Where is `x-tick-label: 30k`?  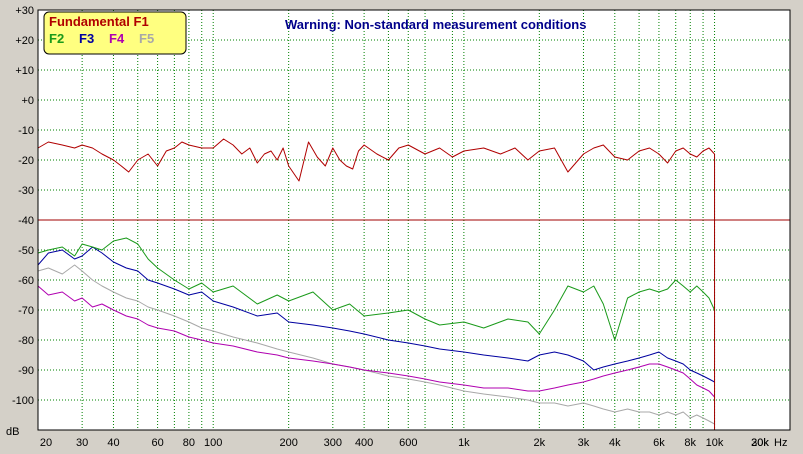
x-tick-label: 30k is located at coordinates (760, 443).